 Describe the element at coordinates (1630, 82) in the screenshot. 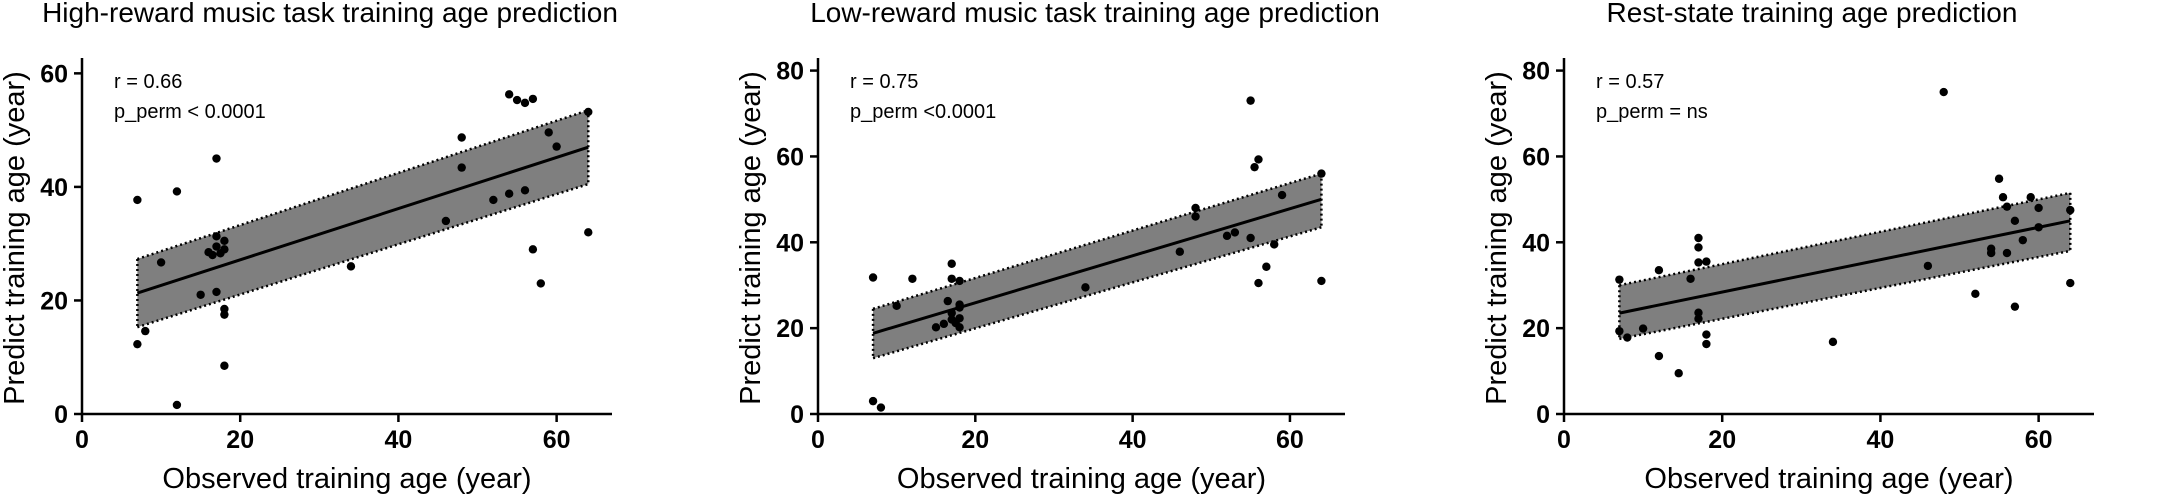

I see `correlation-label: r = 0.57` at that location.